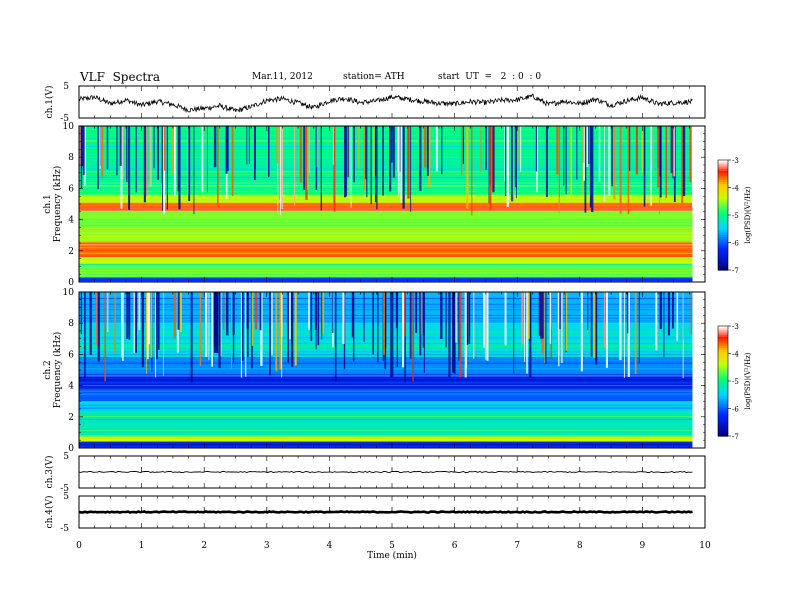  What do you see at coordinates (267, 546) in the screenshot?
I see `x-tick-label: 3` at bounding box center [267, 546].